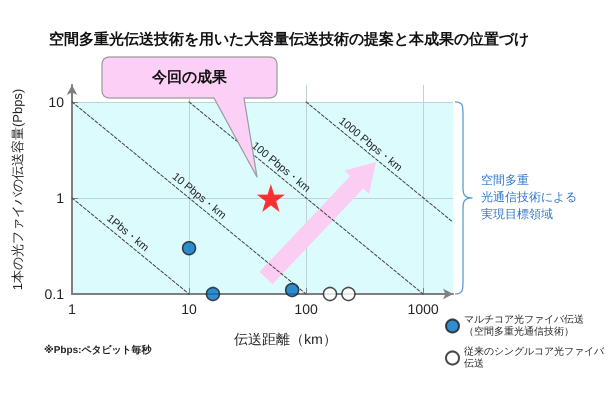 The width and height of the screenshot is (610, 400). What do you see at coordinates (72, 309) in the screenshot?
I see `x-tick-label: 1` at bounding box center [72, 309].